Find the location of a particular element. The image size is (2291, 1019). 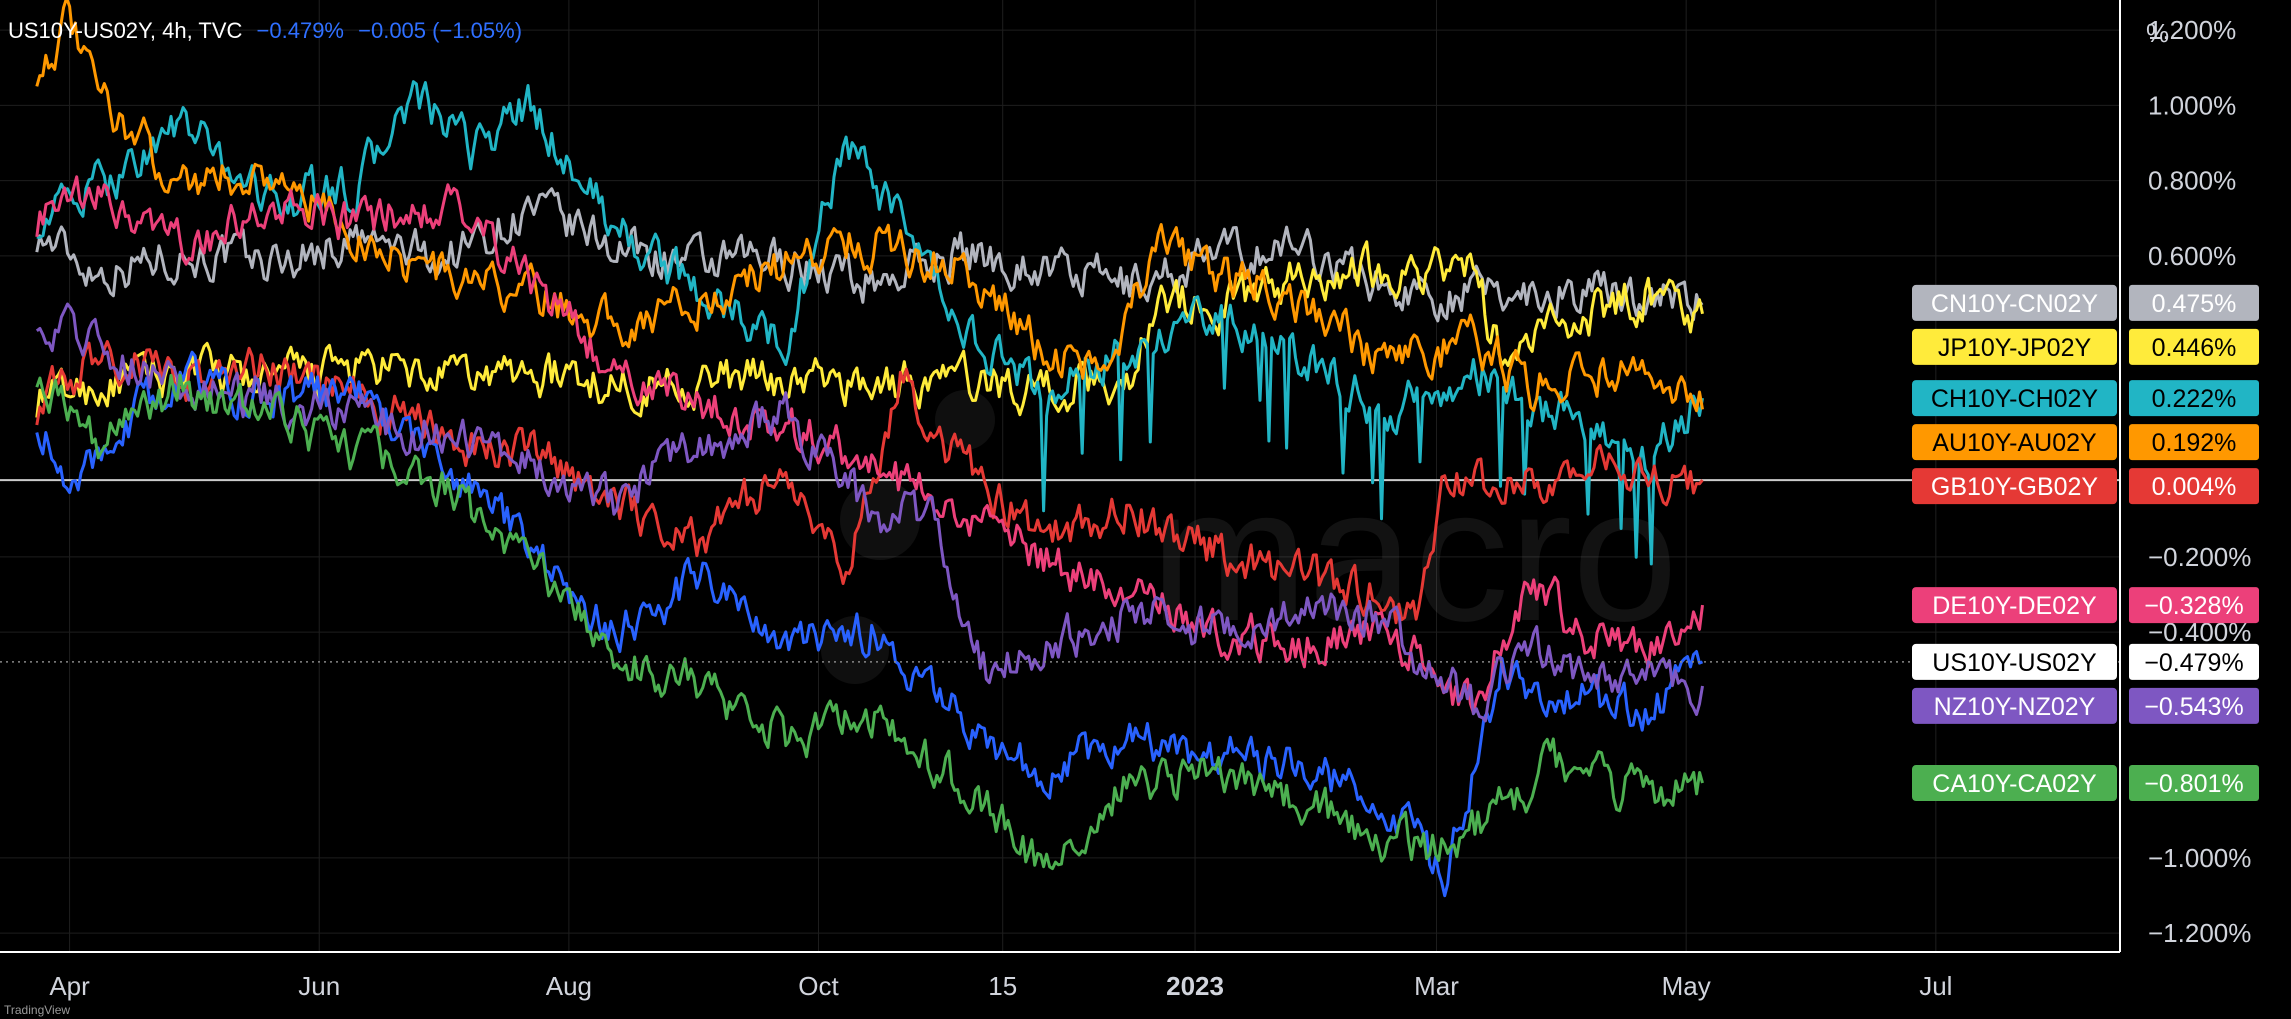

series-name-label: JP10Y-JP02Y is located at coordinates (2015, 348).